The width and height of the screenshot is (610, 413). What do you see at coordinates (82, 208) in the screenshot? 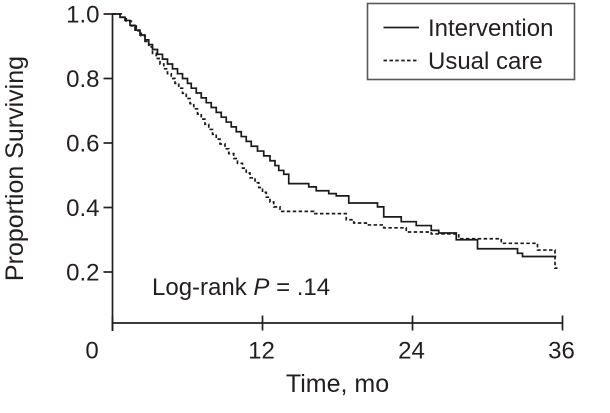
I see `y-tick-label: 0.4` at bounding box center [82, 208].